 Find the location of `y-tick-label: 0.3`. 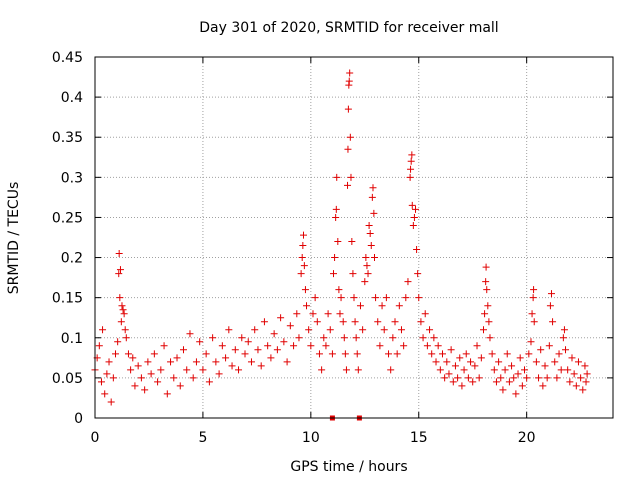

y-tick-label: 0.3 is located at coordinates (72, 178).